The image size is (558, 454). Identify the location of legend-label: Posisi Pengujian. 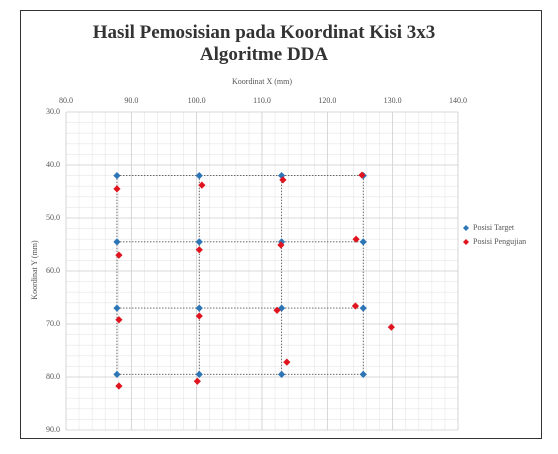
(499, 241).